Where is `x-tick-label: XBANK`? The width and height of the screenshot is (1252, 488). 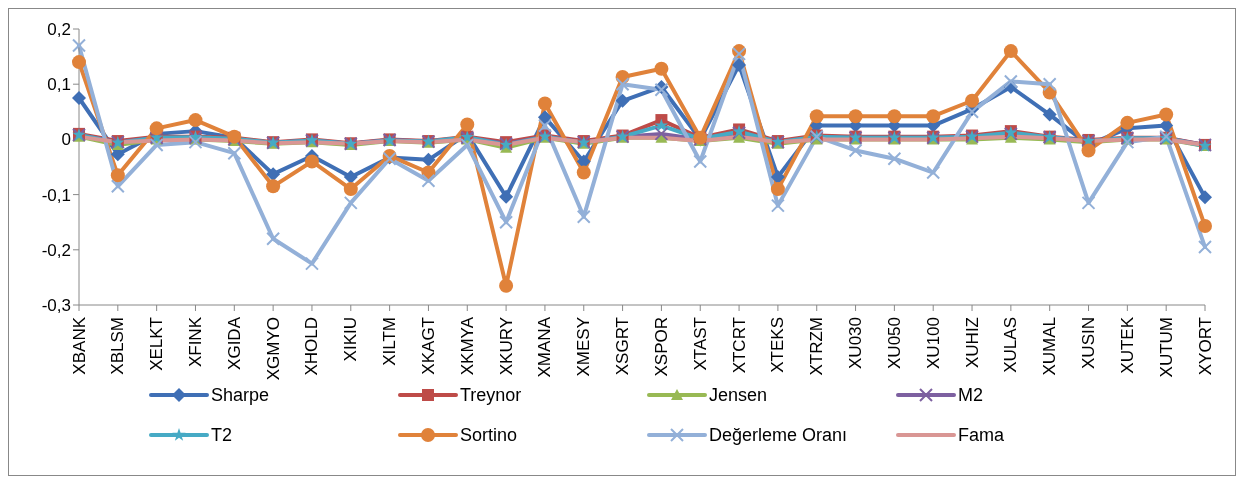 x-tick-label: XBANK is located at coordinates (79, 345).